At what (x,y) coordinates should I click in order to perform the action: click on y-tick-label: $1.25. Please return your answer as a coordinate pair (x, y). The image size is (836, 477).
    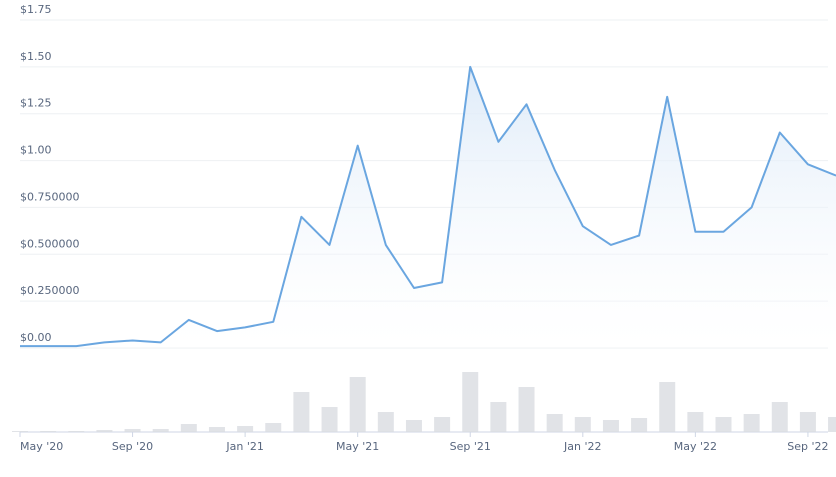
    Looking at the image, I should click on (36, 103).